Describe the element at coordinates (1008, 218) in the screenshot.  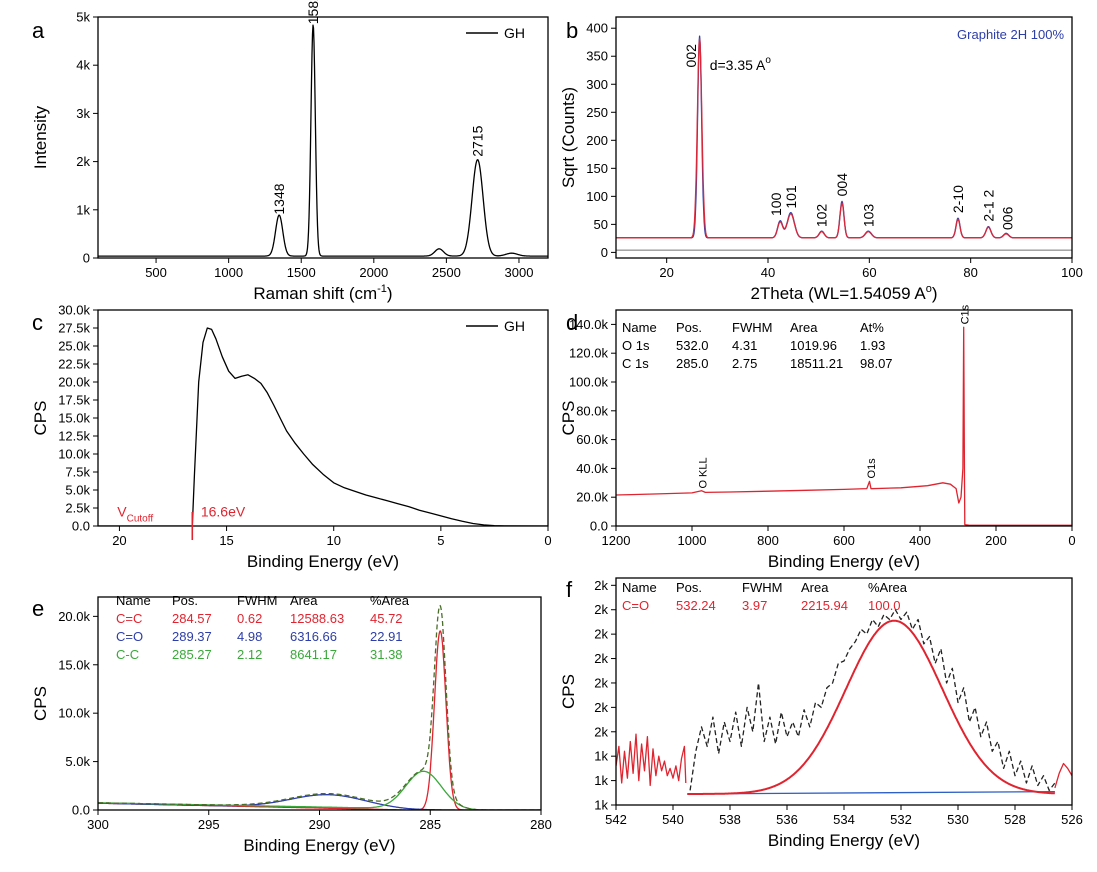
I see `peak-label: 006` at that location.